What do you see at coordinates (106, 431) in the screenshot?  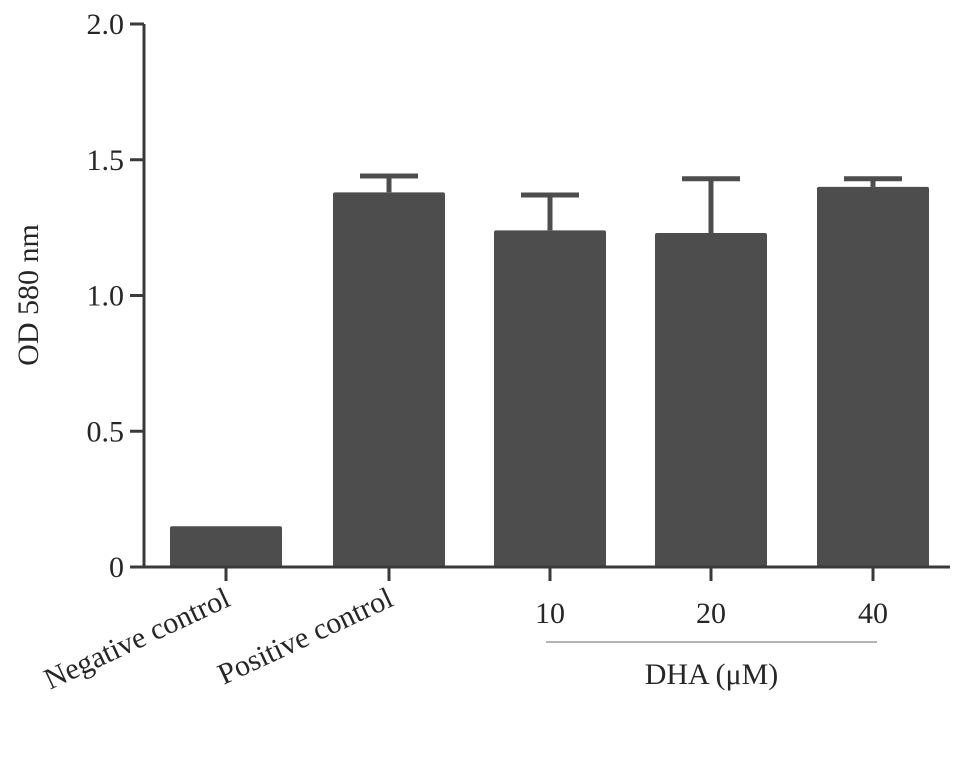 I see `y-tick-label: 0.5` at bounding box center [106, 431].